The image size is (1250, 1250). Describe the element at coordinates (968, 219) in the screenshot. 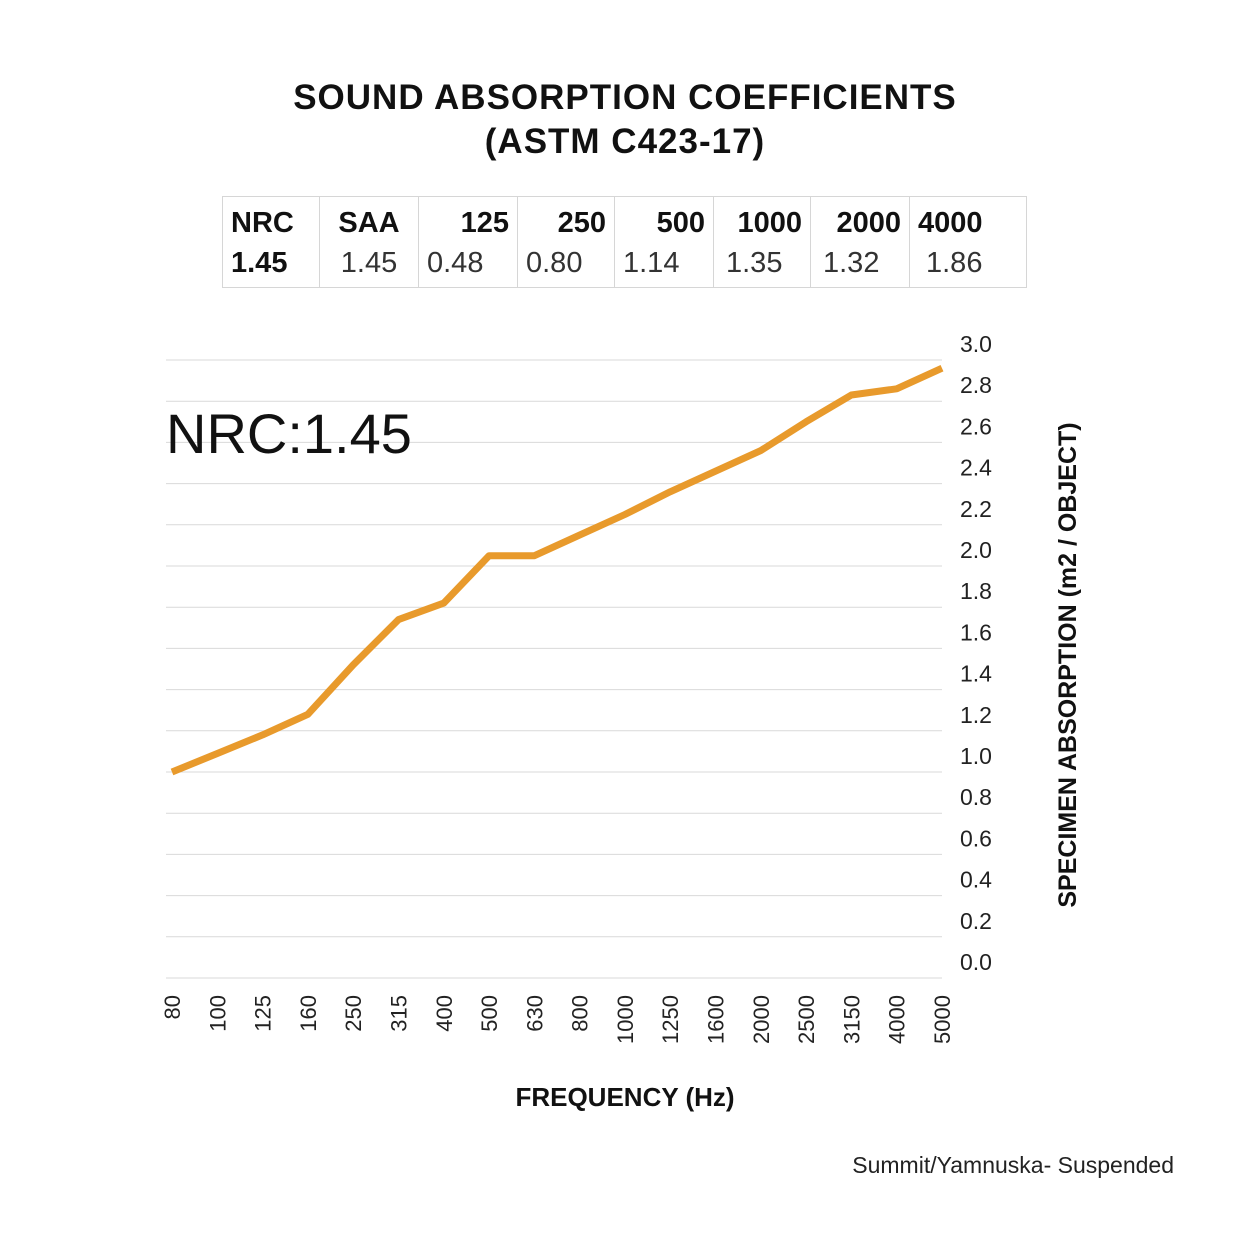

I see `table-header-4000: 4000` at that location.